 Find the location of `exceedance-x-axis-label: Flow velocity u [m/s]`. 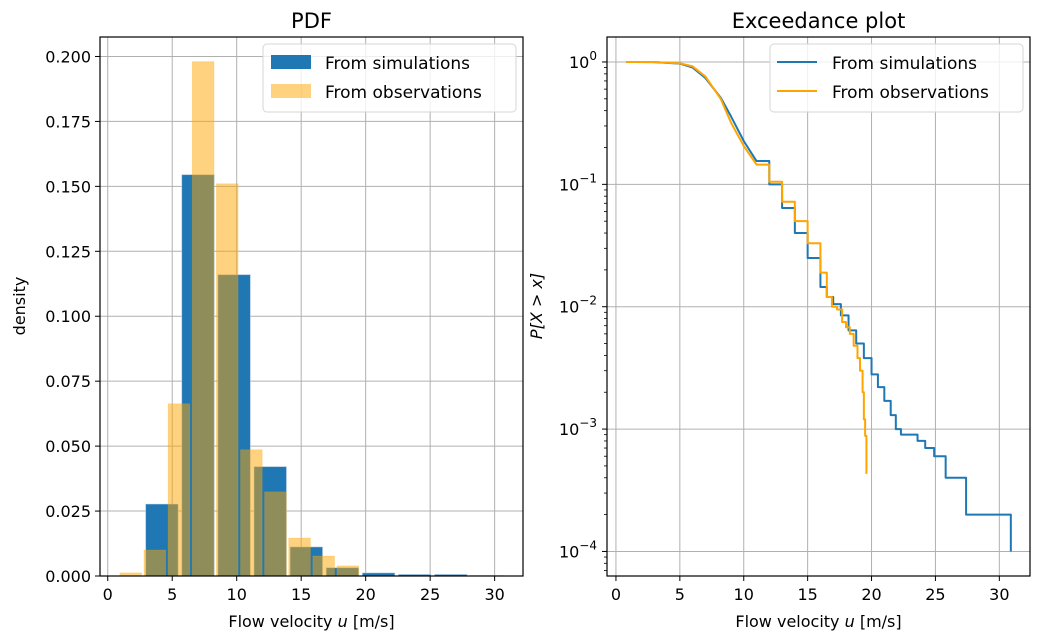

exceedance-x-axis-label: Flow velocity u [m/s] is located at coordinates (818, 621).